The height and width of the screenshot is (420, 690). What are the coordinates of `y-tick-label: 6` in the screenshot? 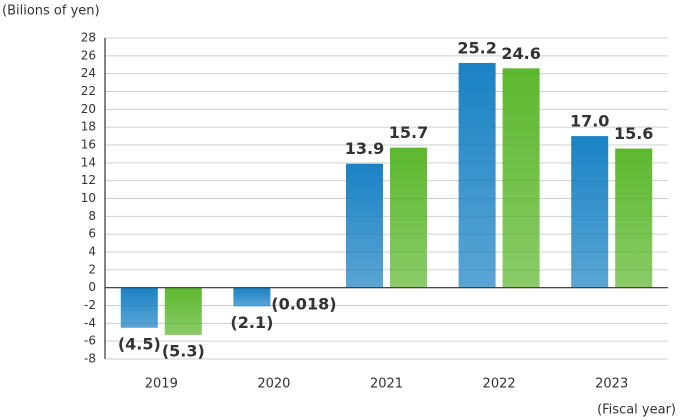 It's located at (92, 234).